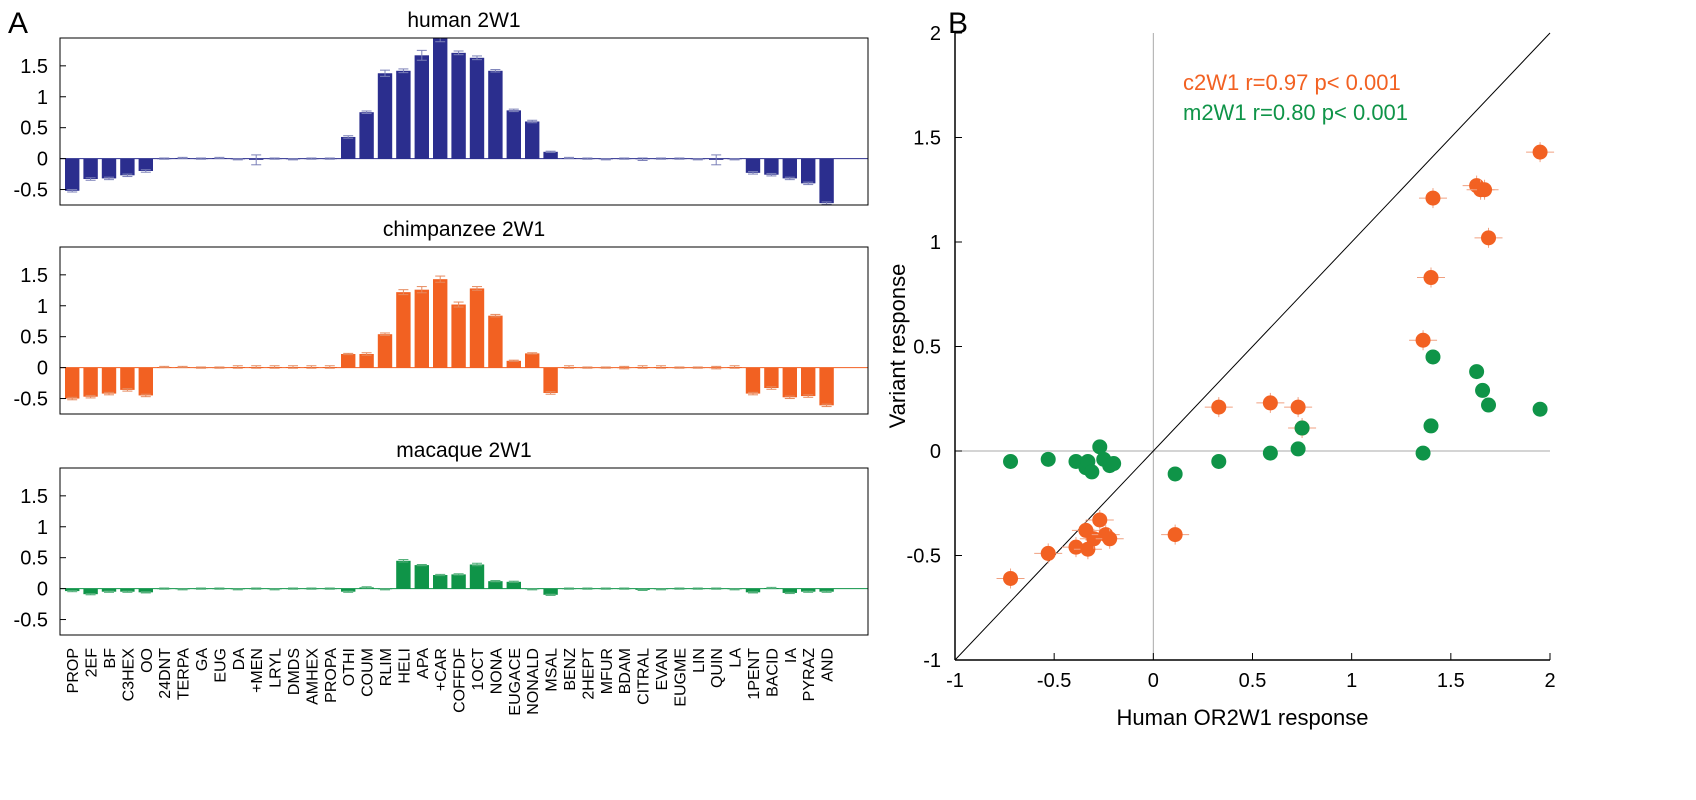 The image size is (1696, 800). What do you see at coordinates (1253, 681) in the screenshot?
I see `x-tick-label: 0.5` at bounding box center [1253, 681].